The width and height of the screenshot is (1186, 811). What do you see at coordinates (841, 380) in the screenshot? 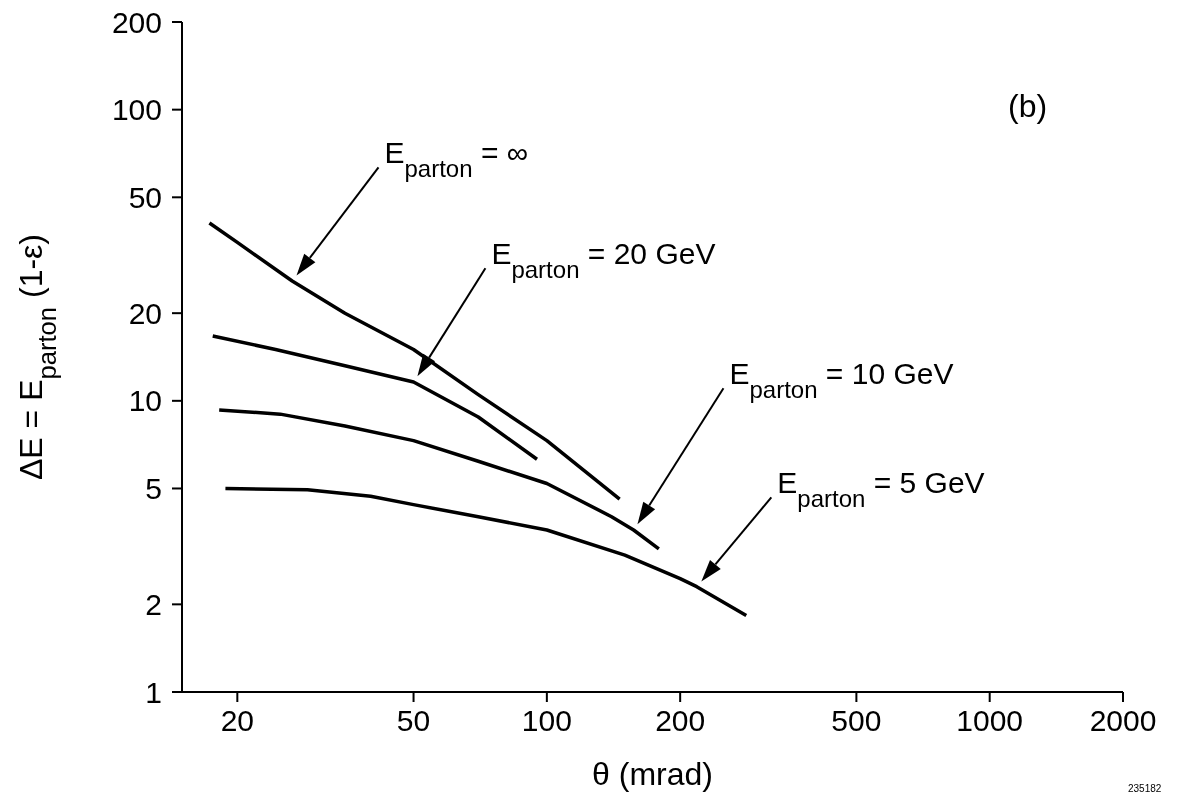
I see `text: E$_{parton}$ = 10 GeV` at bounding box center [841, 380].